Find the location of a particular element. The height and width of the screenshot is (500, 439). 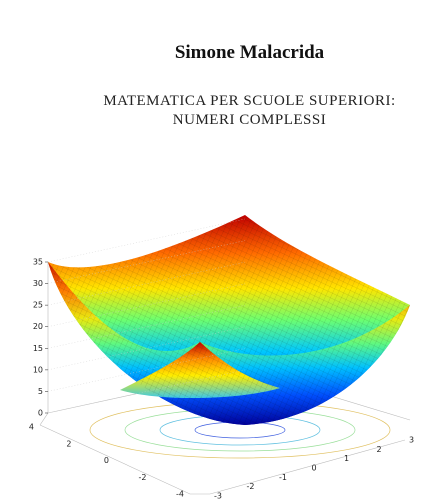

title-line: MATEMATICA PER SCUOLE SUPERIORI: is located at coordinates (249, 101).